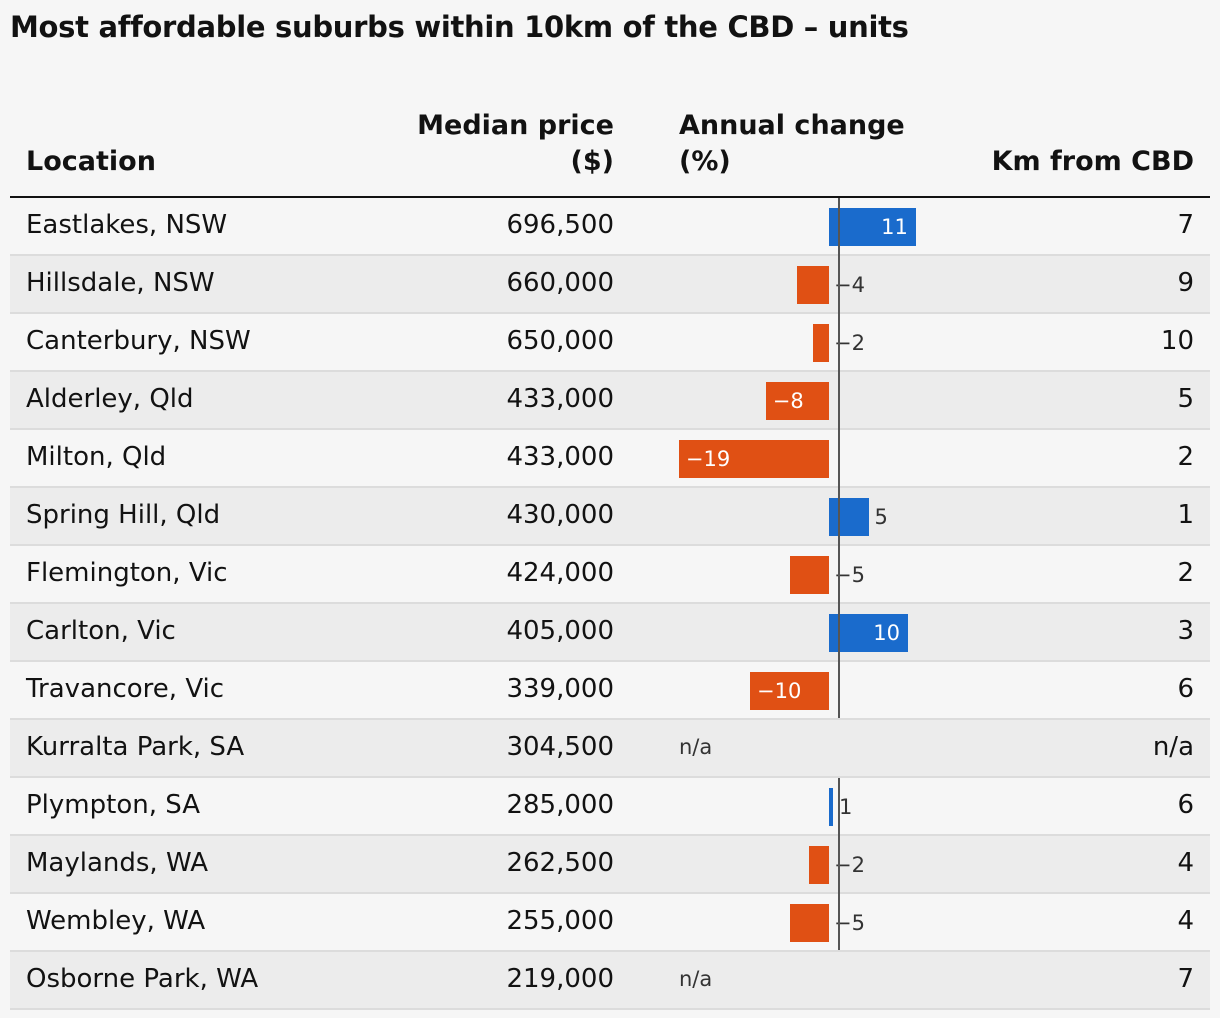 The image size is (1220, 1018). Describe the element at coordinates (560, 689) in the screenshot. I see `row-median-price: 339,000` at that location.